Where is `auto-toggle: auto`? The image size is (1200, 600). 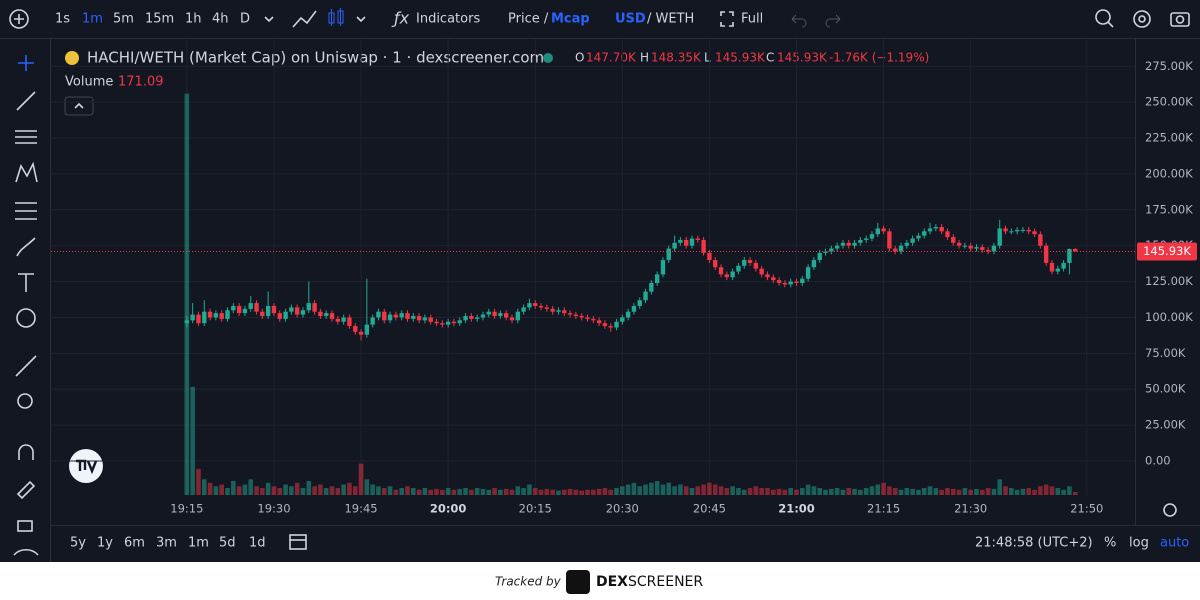
auto-toggle: auto is located at coordinates (1174, 543).